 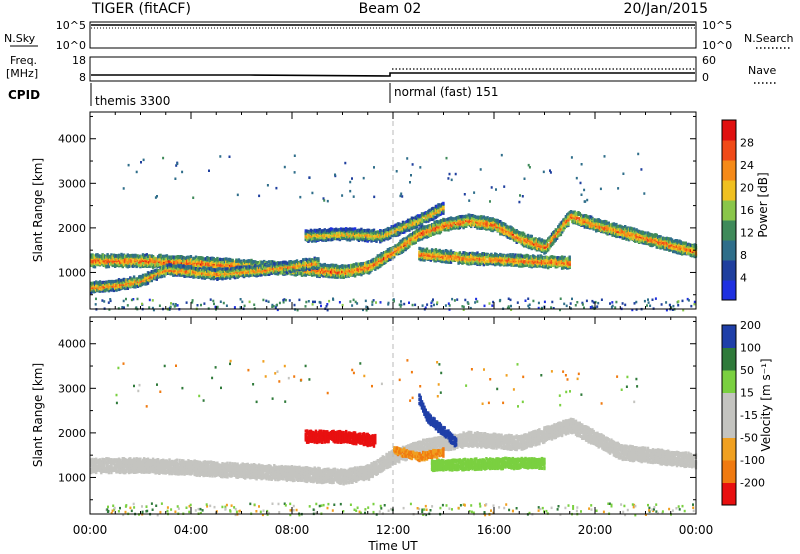 What do you see at coordinates (446, 92) in the screenshot?
I see `cpid-mode-2: normal (fast) 151` at bounding box center [446, 92].